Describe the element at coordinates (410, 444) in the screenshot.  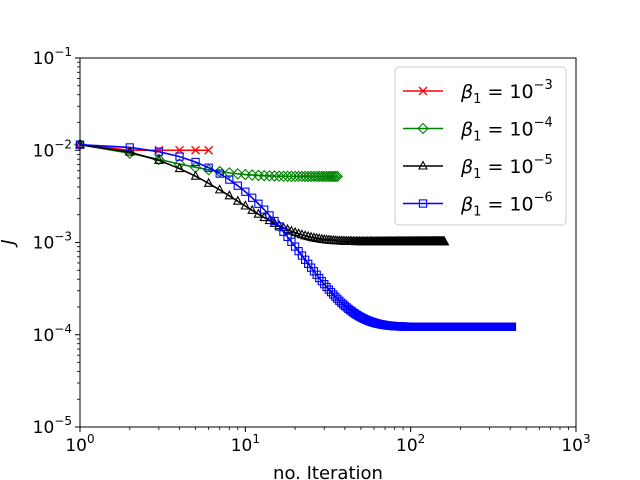
I see `x-tick-label: 10²` at that location.